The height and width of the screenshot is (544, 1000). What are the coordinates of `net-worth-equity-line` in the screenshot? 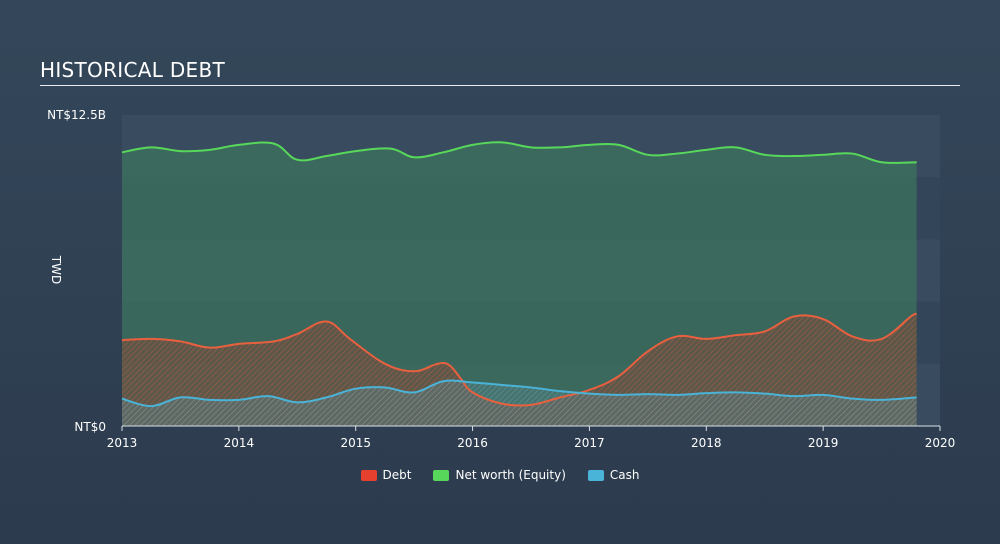 It's located at (519, 152).